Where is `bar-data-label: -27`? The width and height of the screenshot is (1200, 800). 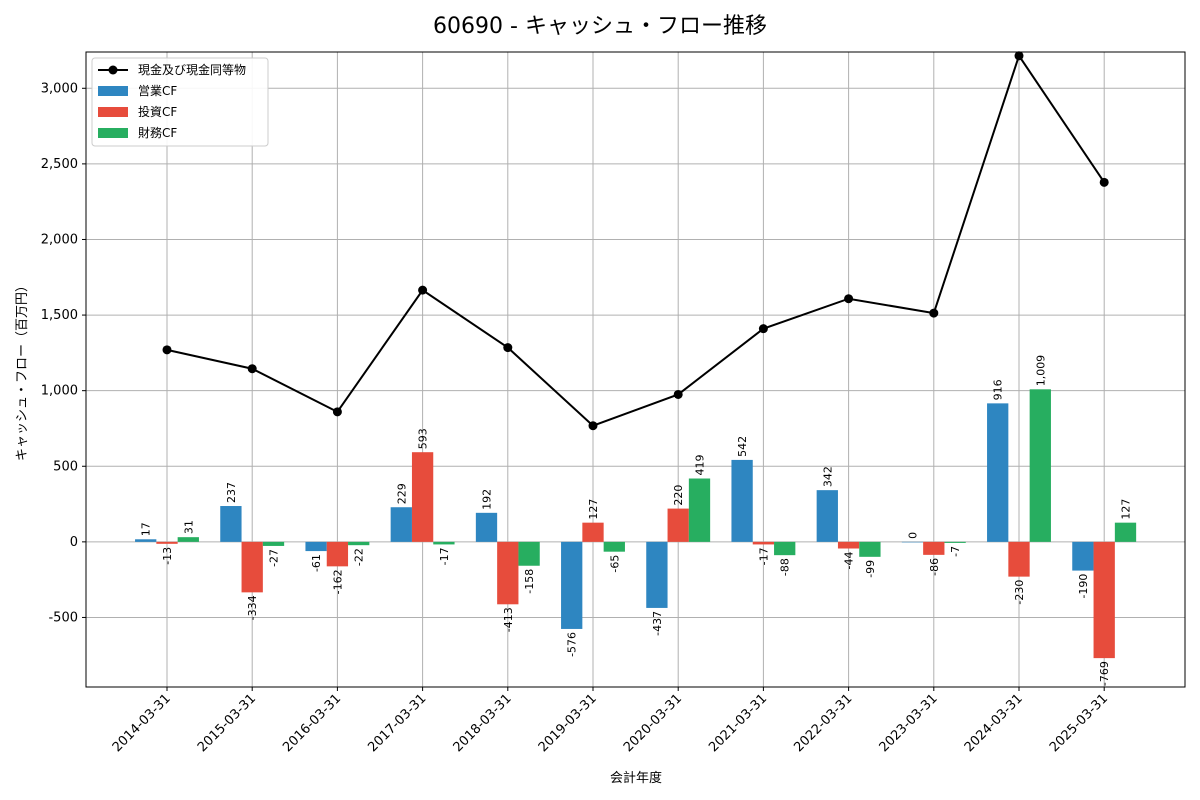 bar-data-label: -27 is located at coordinates (274, 558).